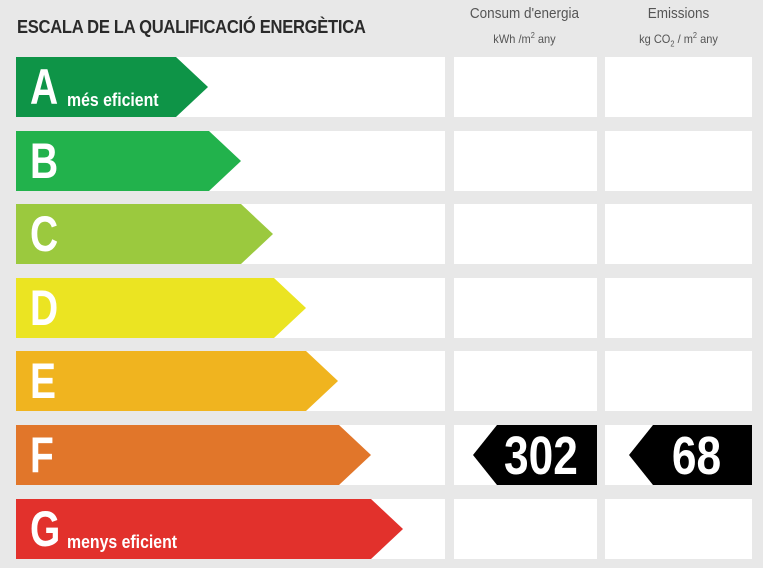  What do you see at coordinates (381, 381) in the screenshot?
I see `rating-row-e: E` at bounding box center [381, 381].